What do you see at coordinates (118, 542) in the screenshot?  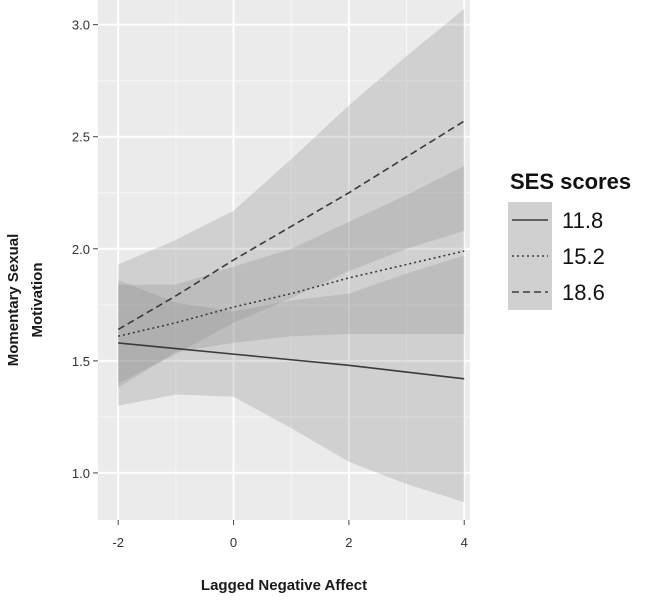 I see `x-tick-label: -2` at bounding box center [118, 542].